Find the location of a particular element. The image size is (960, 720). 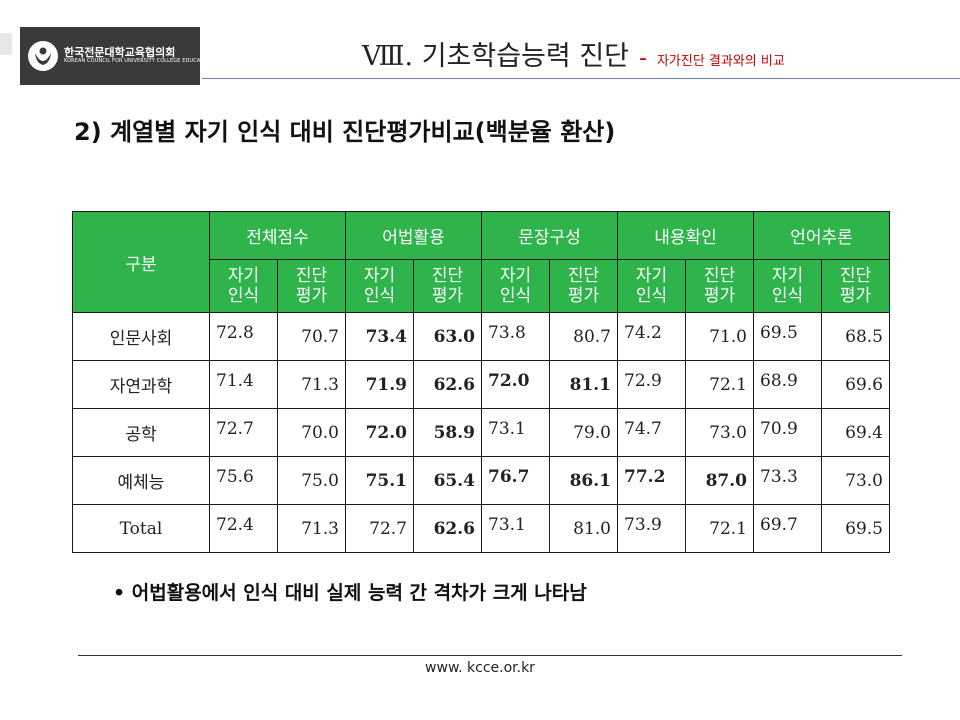

table-cell: 79.0 is located at coordinates (583, 432).